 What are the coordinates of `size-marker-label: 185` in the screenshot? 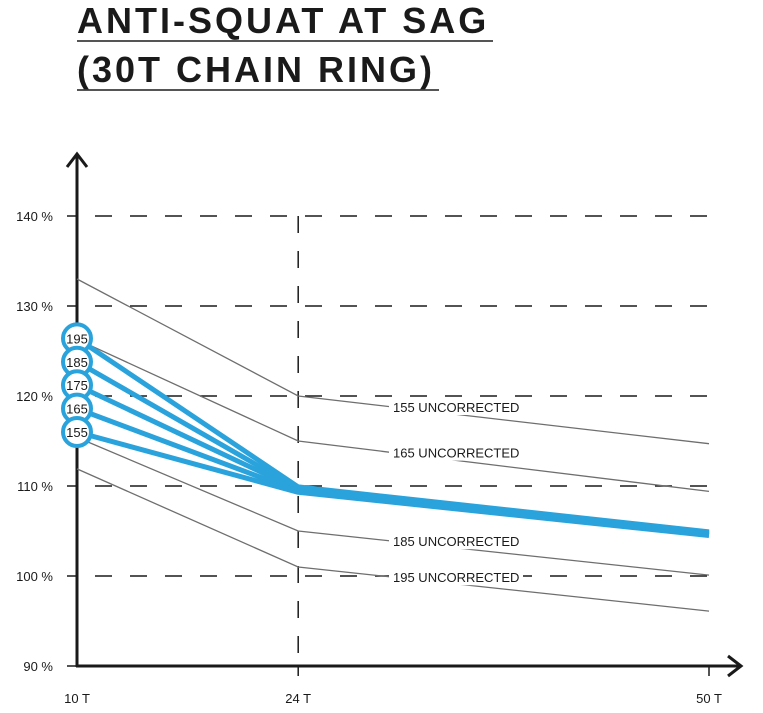 It's located at (77, 362).